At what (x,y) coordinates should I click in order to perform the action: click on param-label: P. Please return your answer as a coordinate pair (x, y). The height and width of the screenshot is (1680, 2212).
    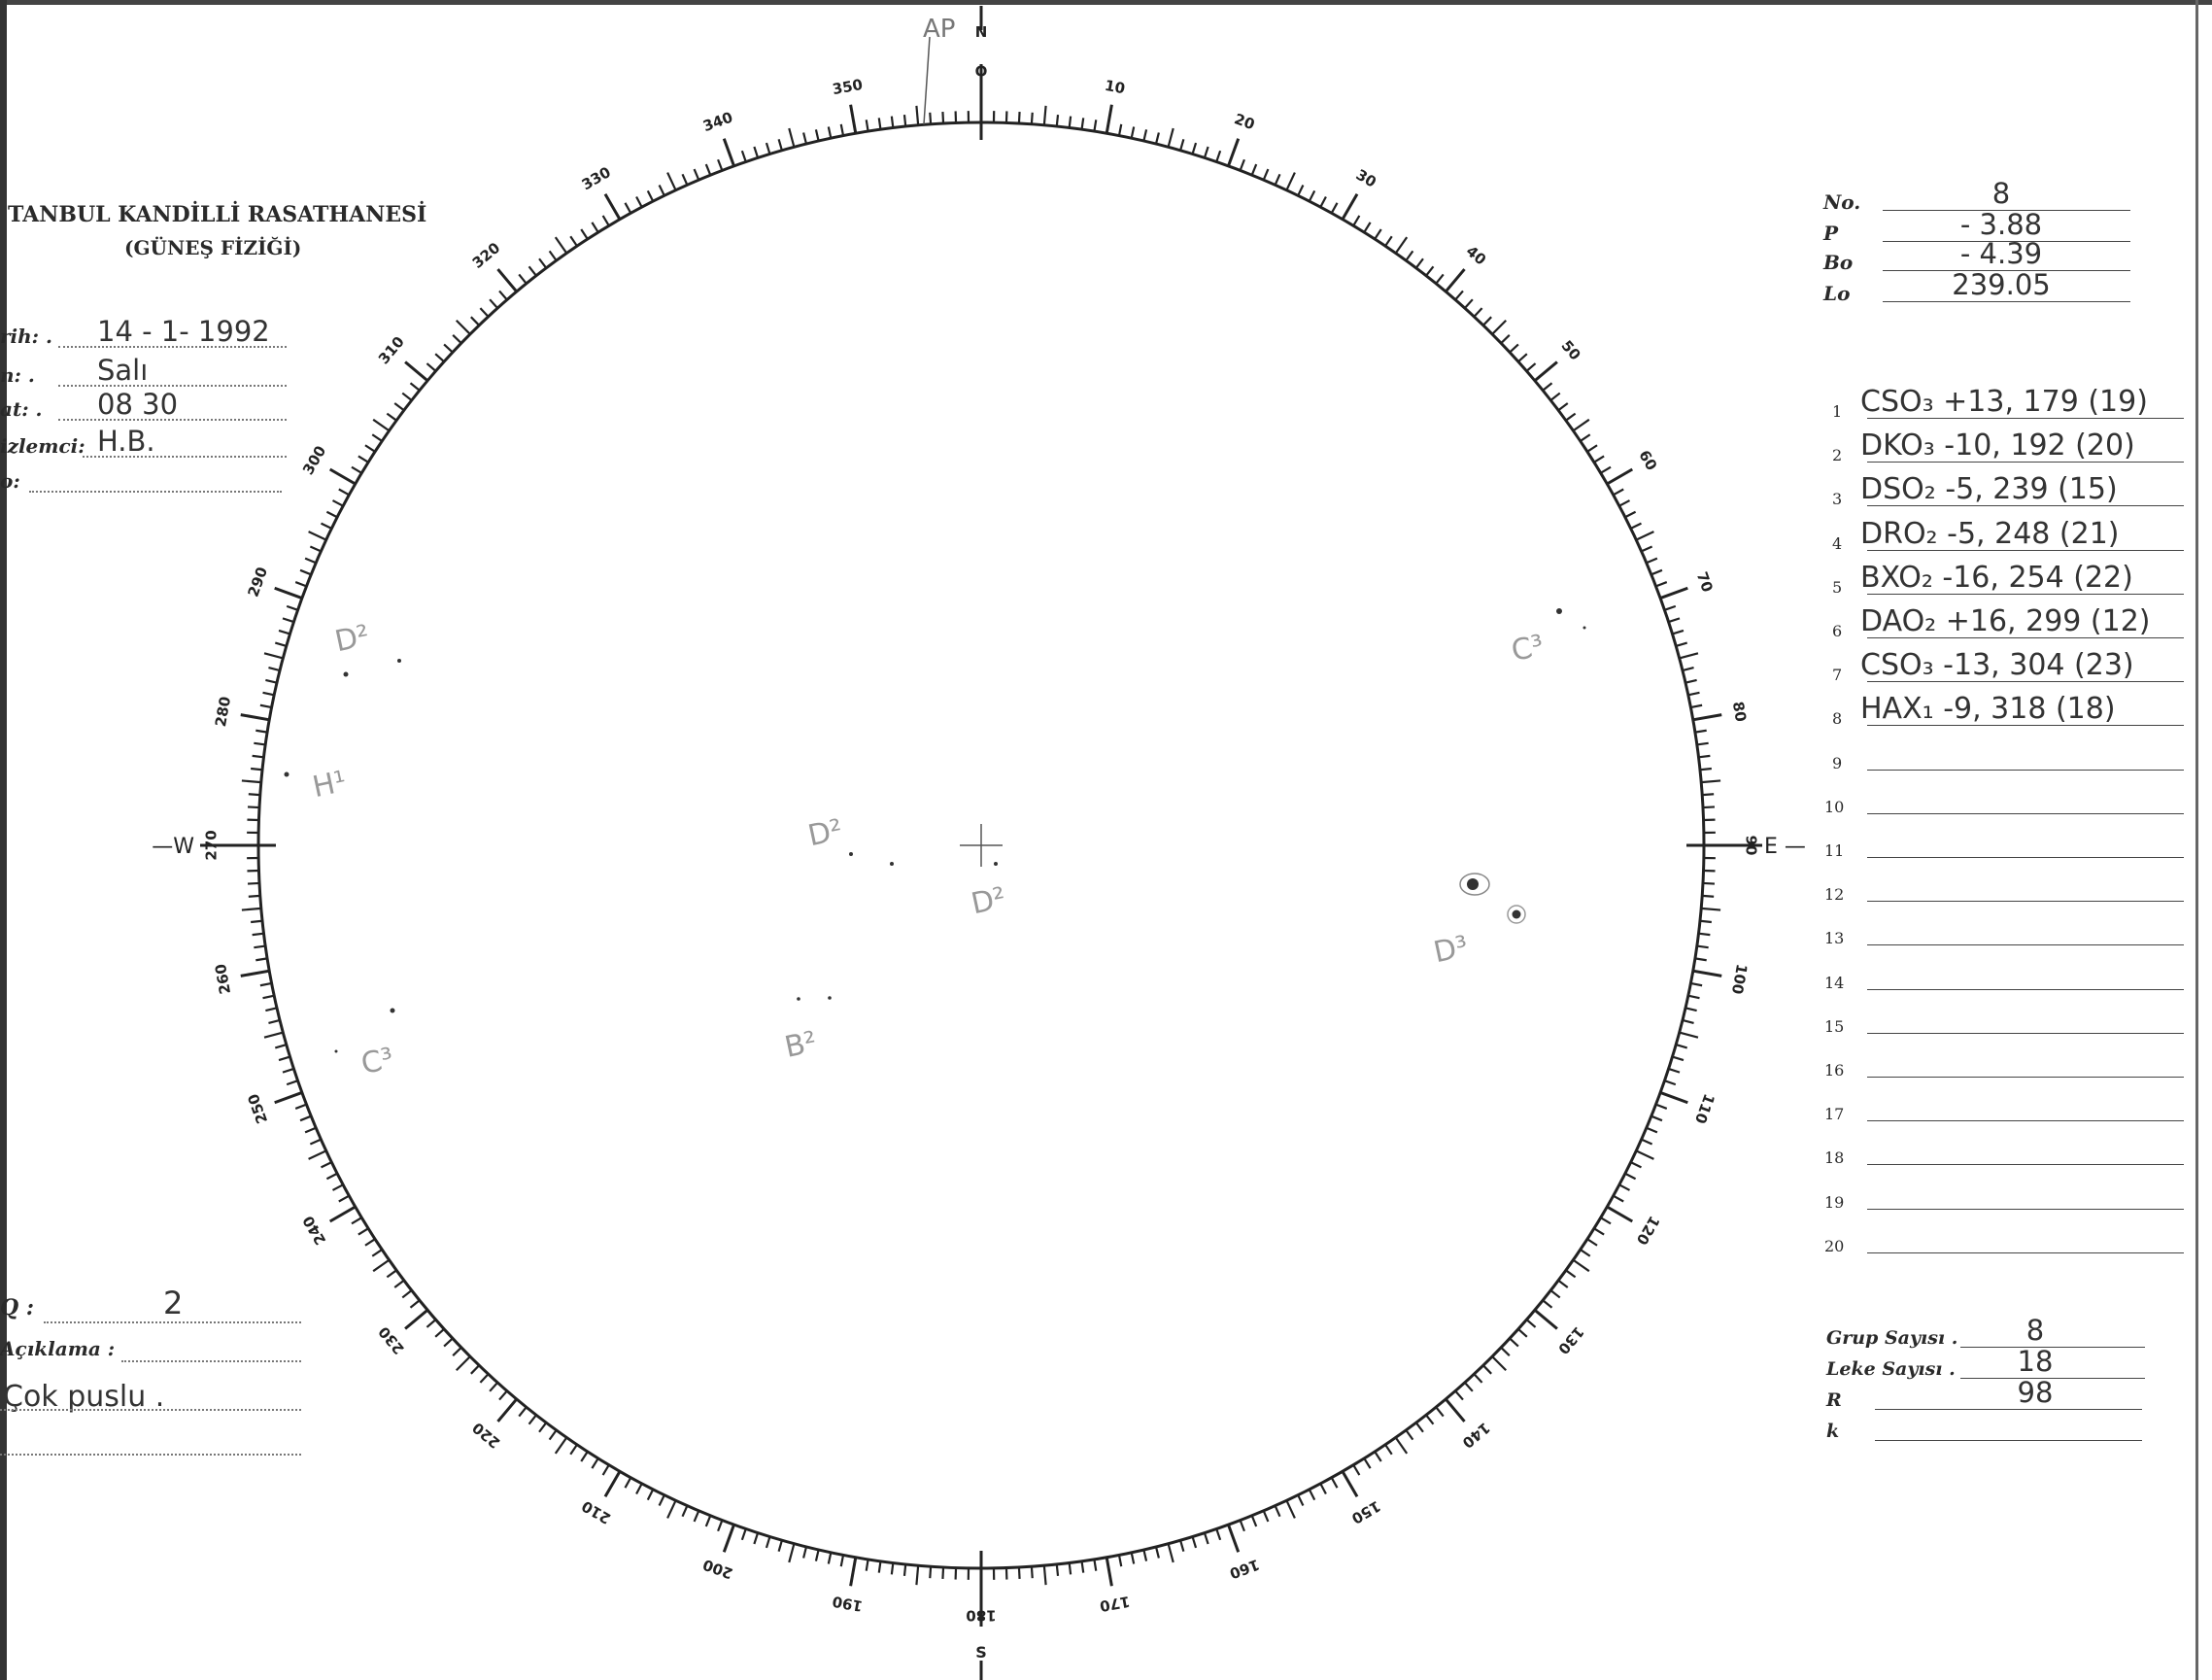
    Looking at the image, I should click on (1831, 233).